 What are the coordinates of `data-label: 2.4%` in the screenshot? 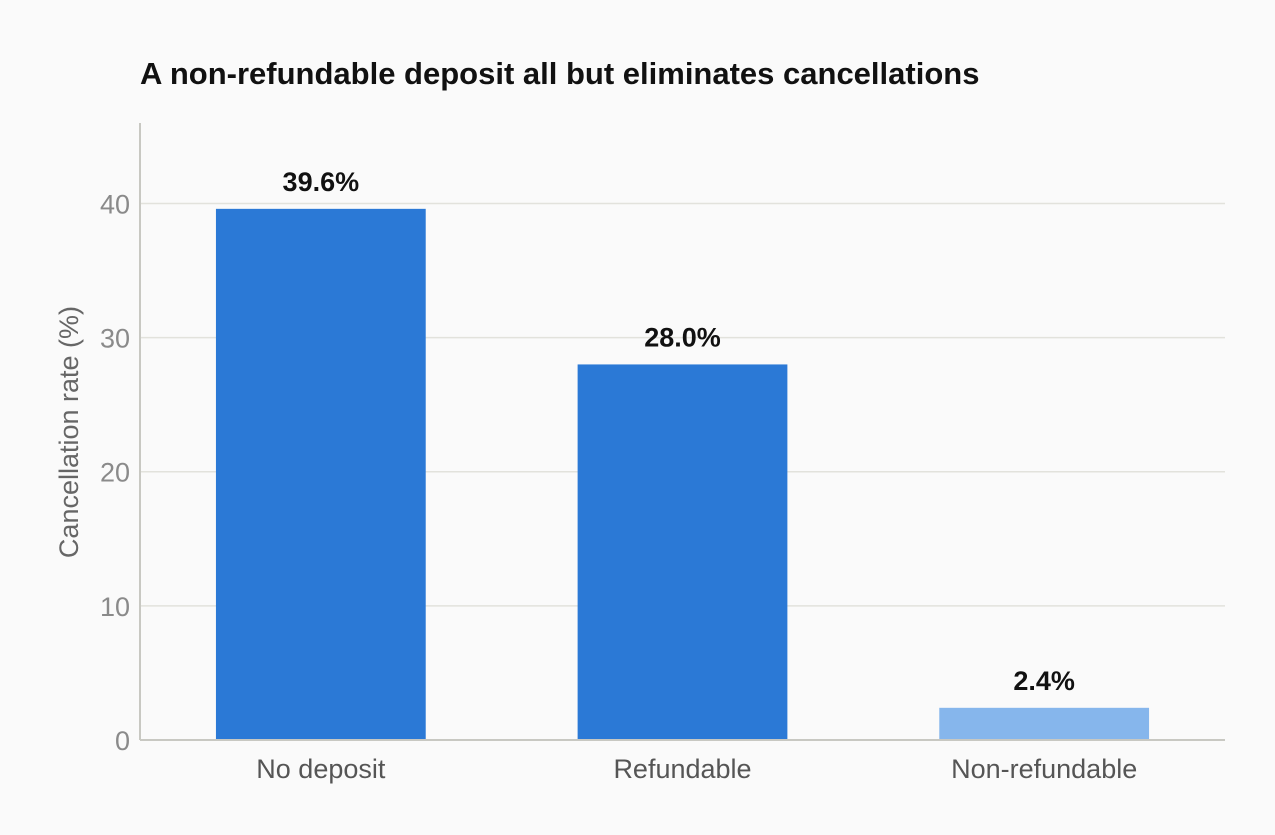 It's located at (1044, 681).